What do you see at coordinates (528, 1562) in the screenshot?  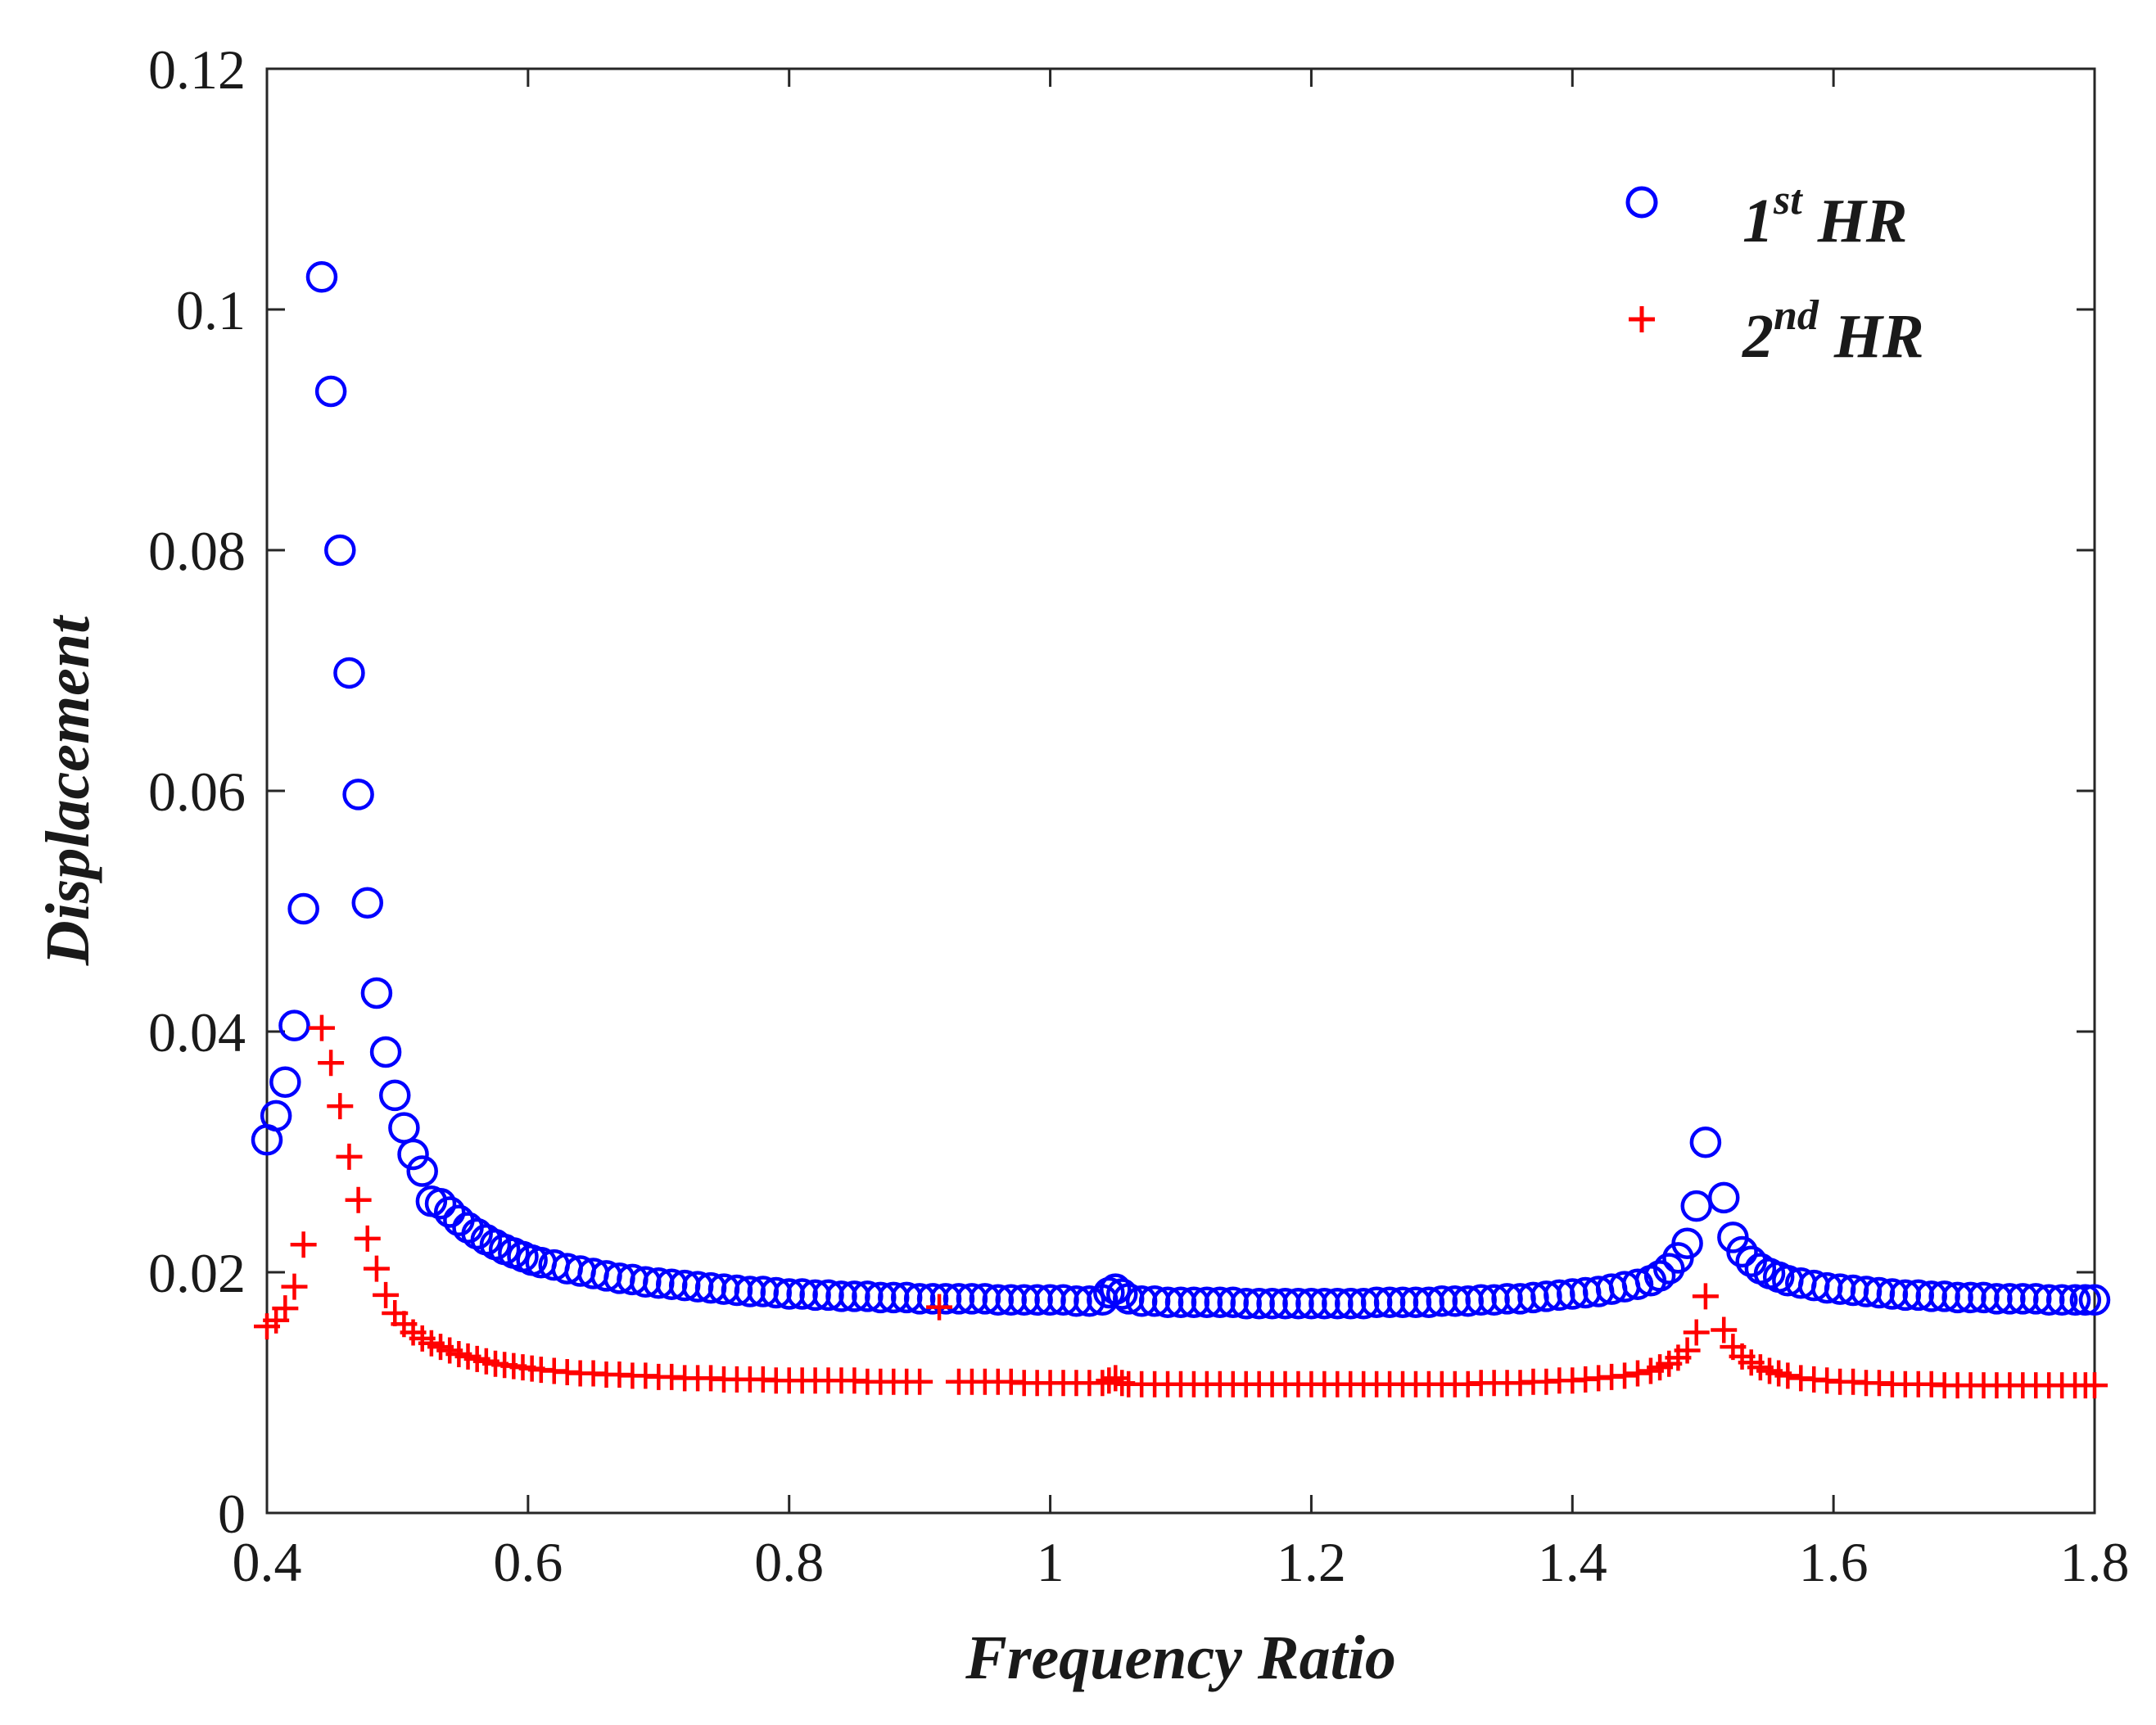 I see `x-tick-label: 0.6` at bounding box center [528, 1562].